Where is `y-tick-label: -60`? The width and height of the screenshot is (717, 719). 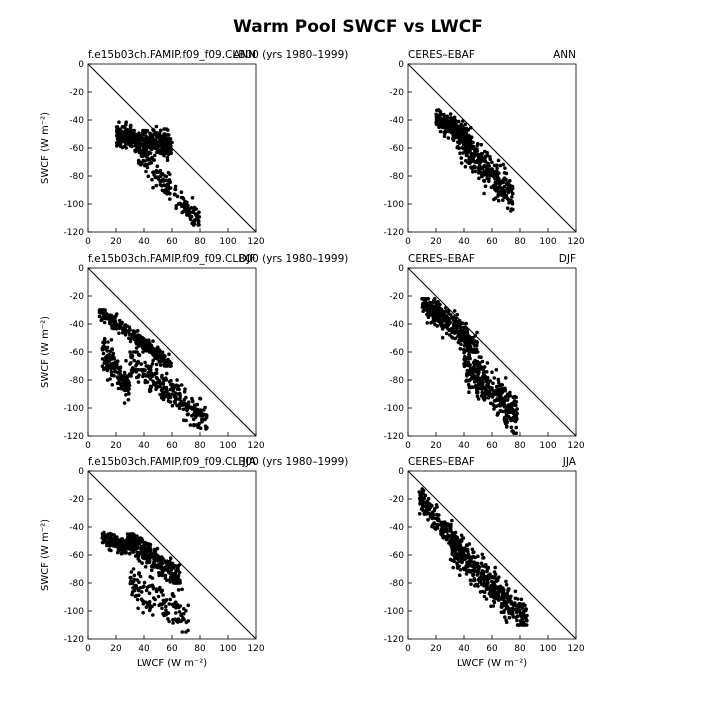
y-tick-label: -60 is located at coordinates (76, 556).